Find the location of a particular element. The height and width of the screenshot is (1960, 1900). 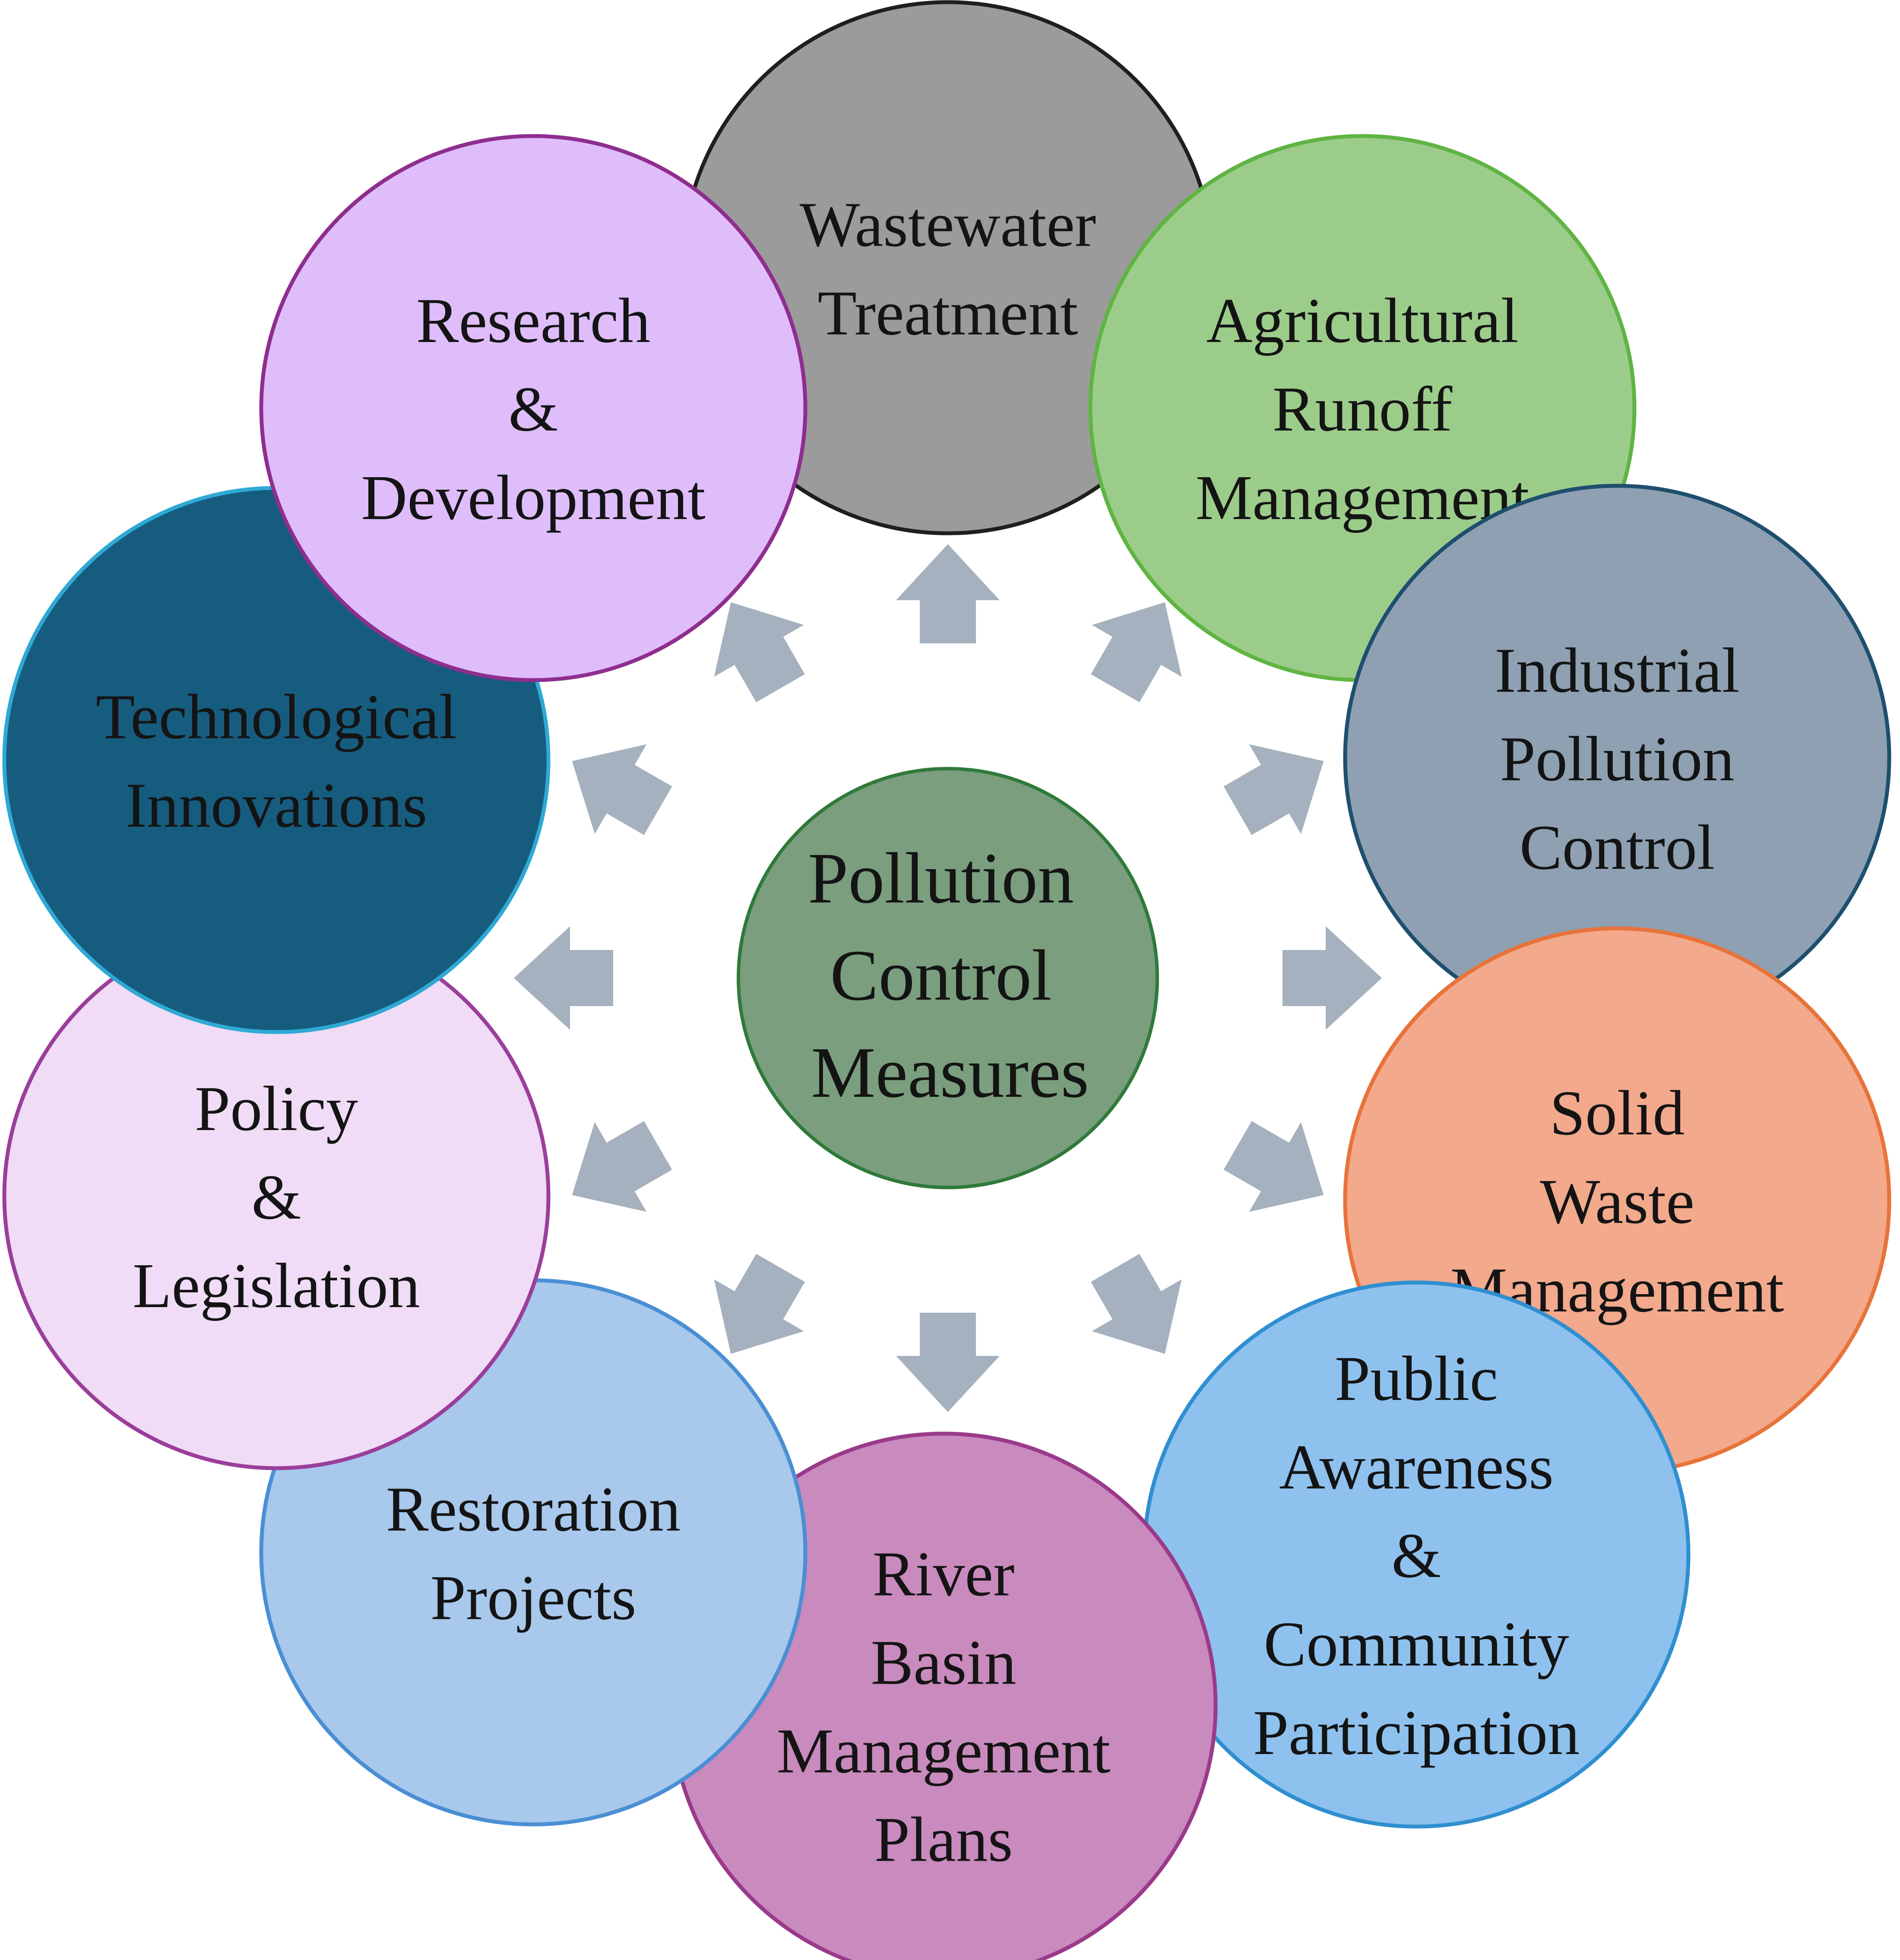

node-label-line: Plans is located at coordinates (944, 1840).